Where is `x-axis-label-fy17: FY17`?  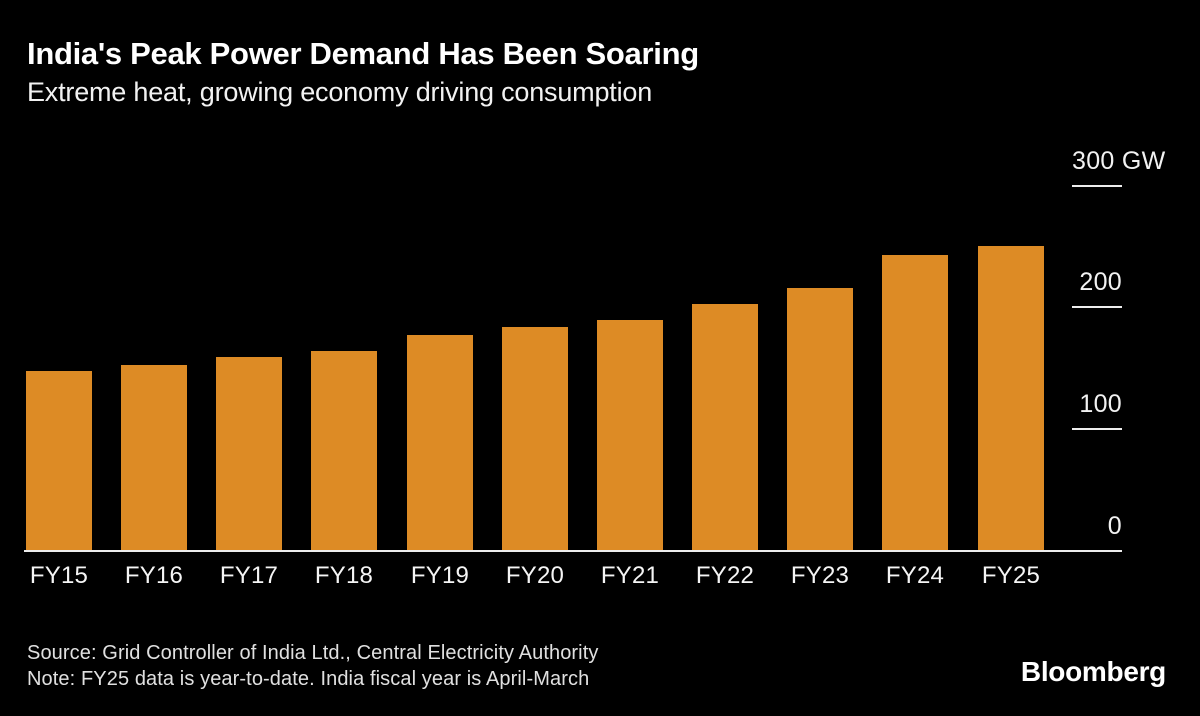 x-axis-label-fy17: FY17 is located at coordinates (249, 575).